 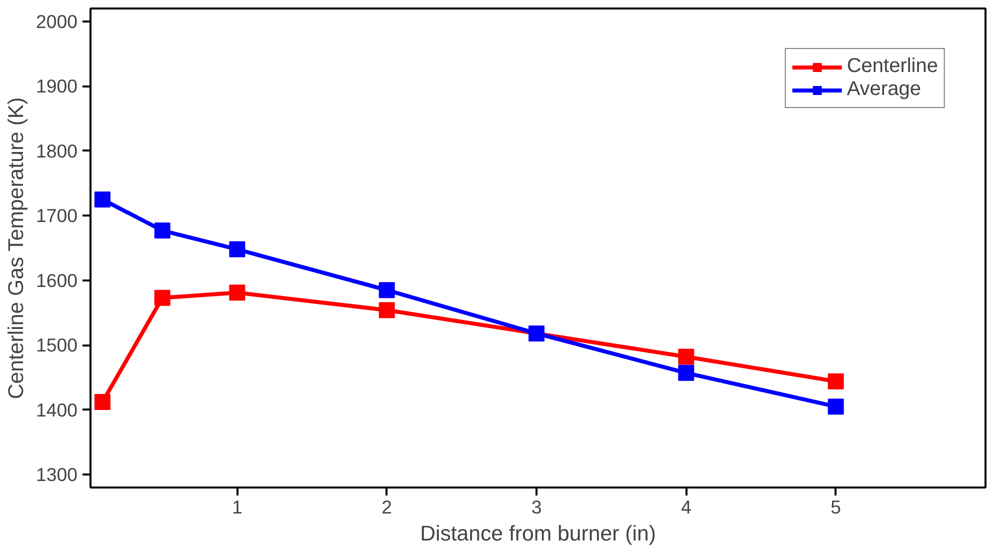 I want to click on x-tick-label: 3, so click(x=536, y=507).